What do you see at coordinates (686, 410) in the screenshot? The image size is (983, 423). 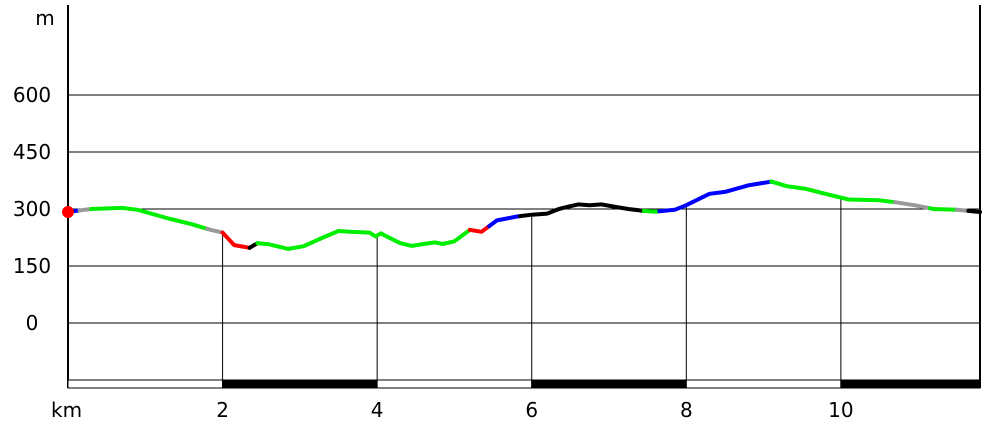 I see `x-tick-label: 8` at bounding box center [686, 410].